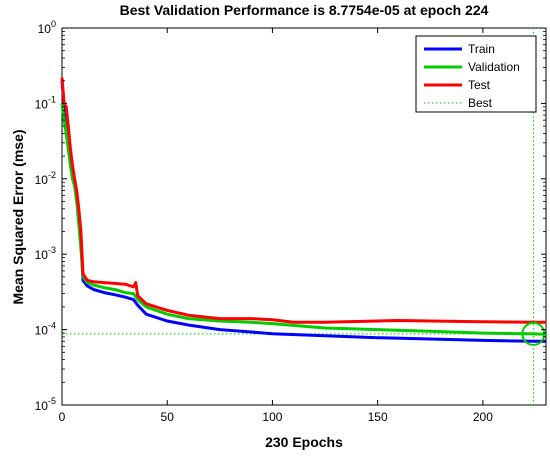 This screenshot has height=460, width=550. Describe the element at coordinates (45, 404) in the screenshot. I see `y-tick-label: 10⁻⁵` at that location.